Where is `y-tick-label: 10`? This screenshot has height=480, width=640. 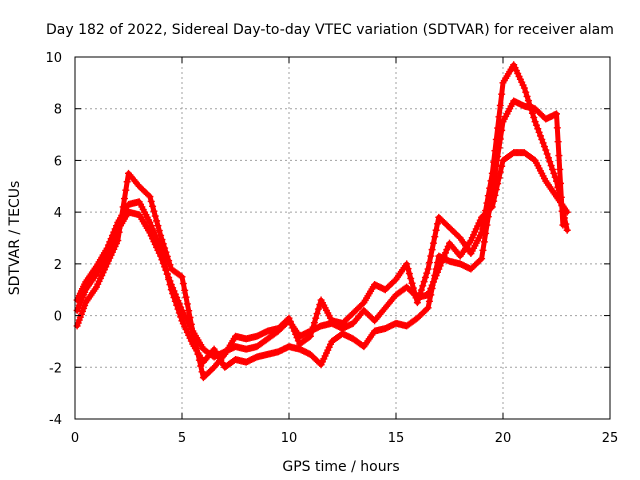
y-tick-label: 10 is located at coordinates (53, 58).